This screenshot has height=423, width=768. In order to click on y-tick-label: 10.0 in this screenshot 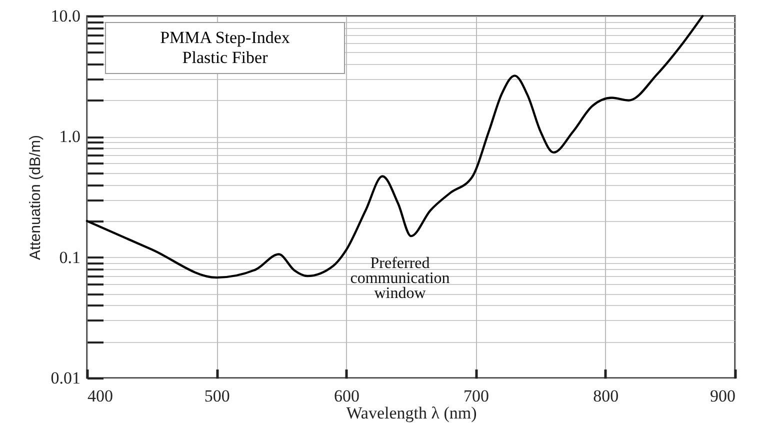, I will do `click(65, 16)`.